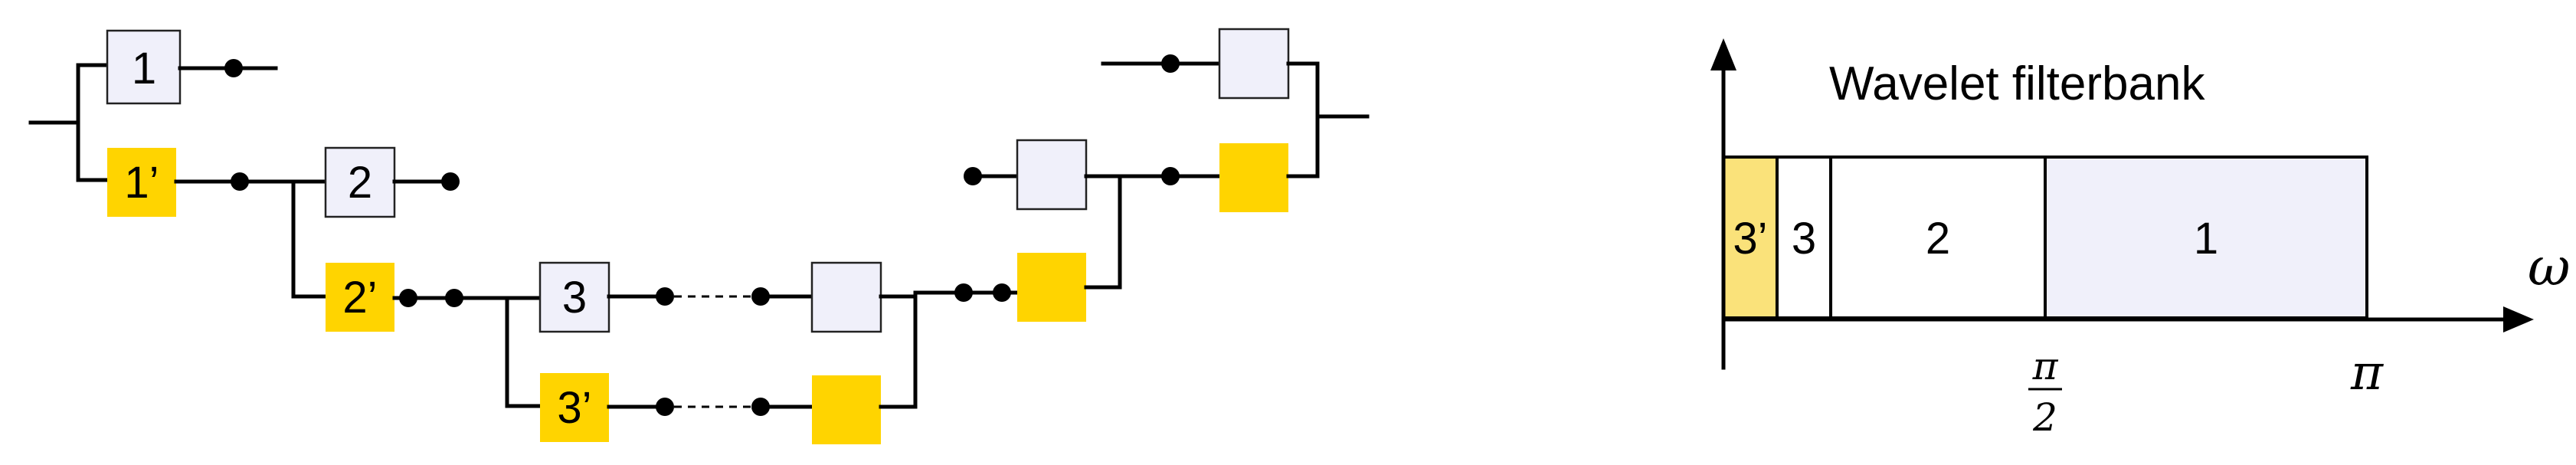 The image size is (2576, 465). What do you see at coordinates (665, 296) in the screenshot?
I see `node-hp3` at bounding box center [665, 296].